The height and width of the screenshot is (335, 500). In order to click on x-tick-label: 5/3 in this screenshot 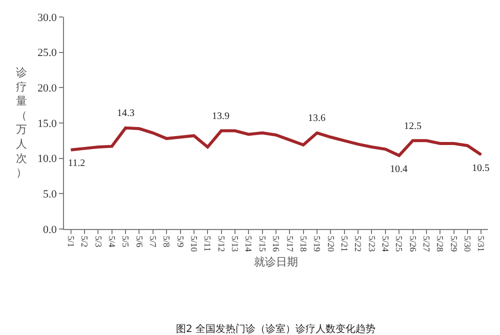, I will do `click(98, 242)`.